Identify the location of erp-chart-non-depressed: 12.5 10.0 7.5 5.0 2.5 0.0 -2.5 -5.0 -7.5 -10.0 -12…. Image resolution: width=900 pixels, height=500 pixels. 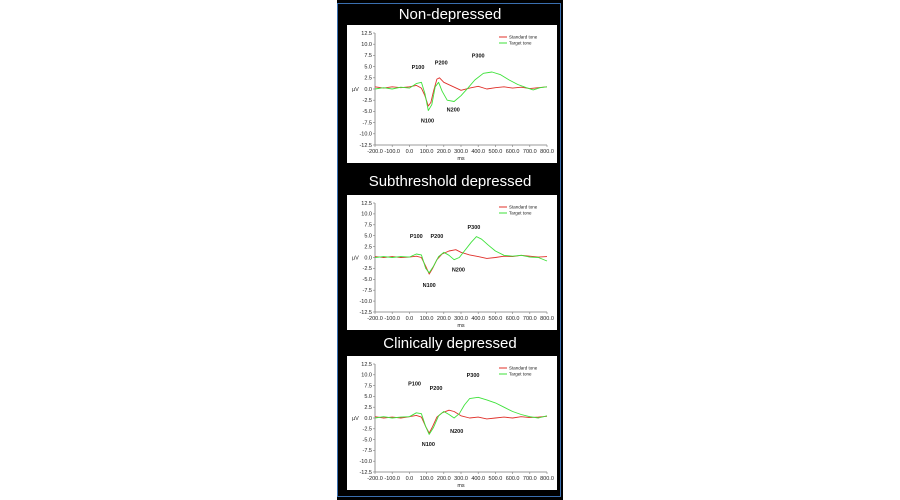
(452, 94).